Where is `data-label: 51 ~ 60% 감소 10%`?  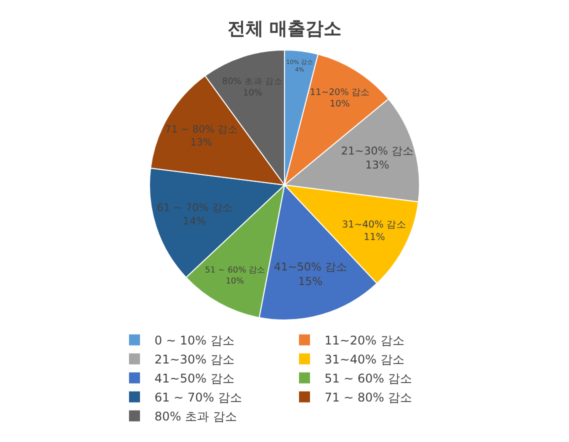
data-label: 51 ~ 60% 감소 10% is located at coordinates (234, 275).